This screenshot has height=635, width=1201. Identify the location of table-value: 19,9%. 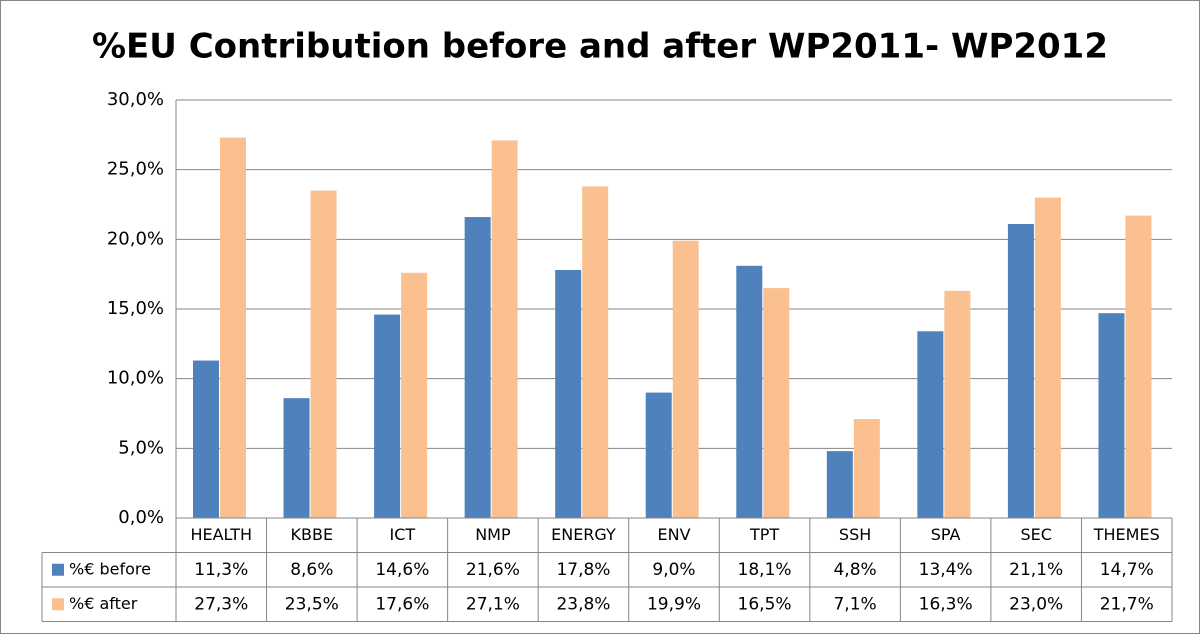
(674, 604).